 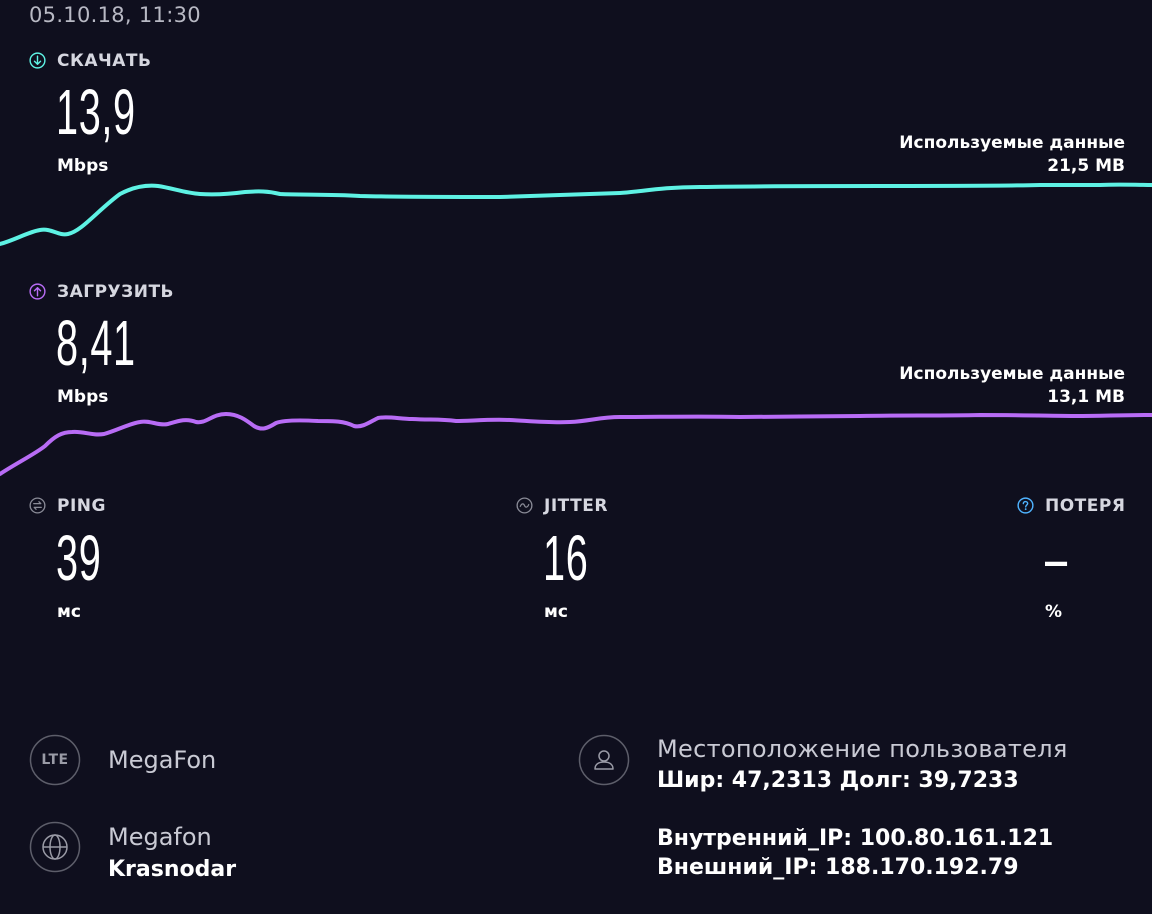 I want to click on upload-used-data-value: 13,1 MB, so click(x=1086, y=397).